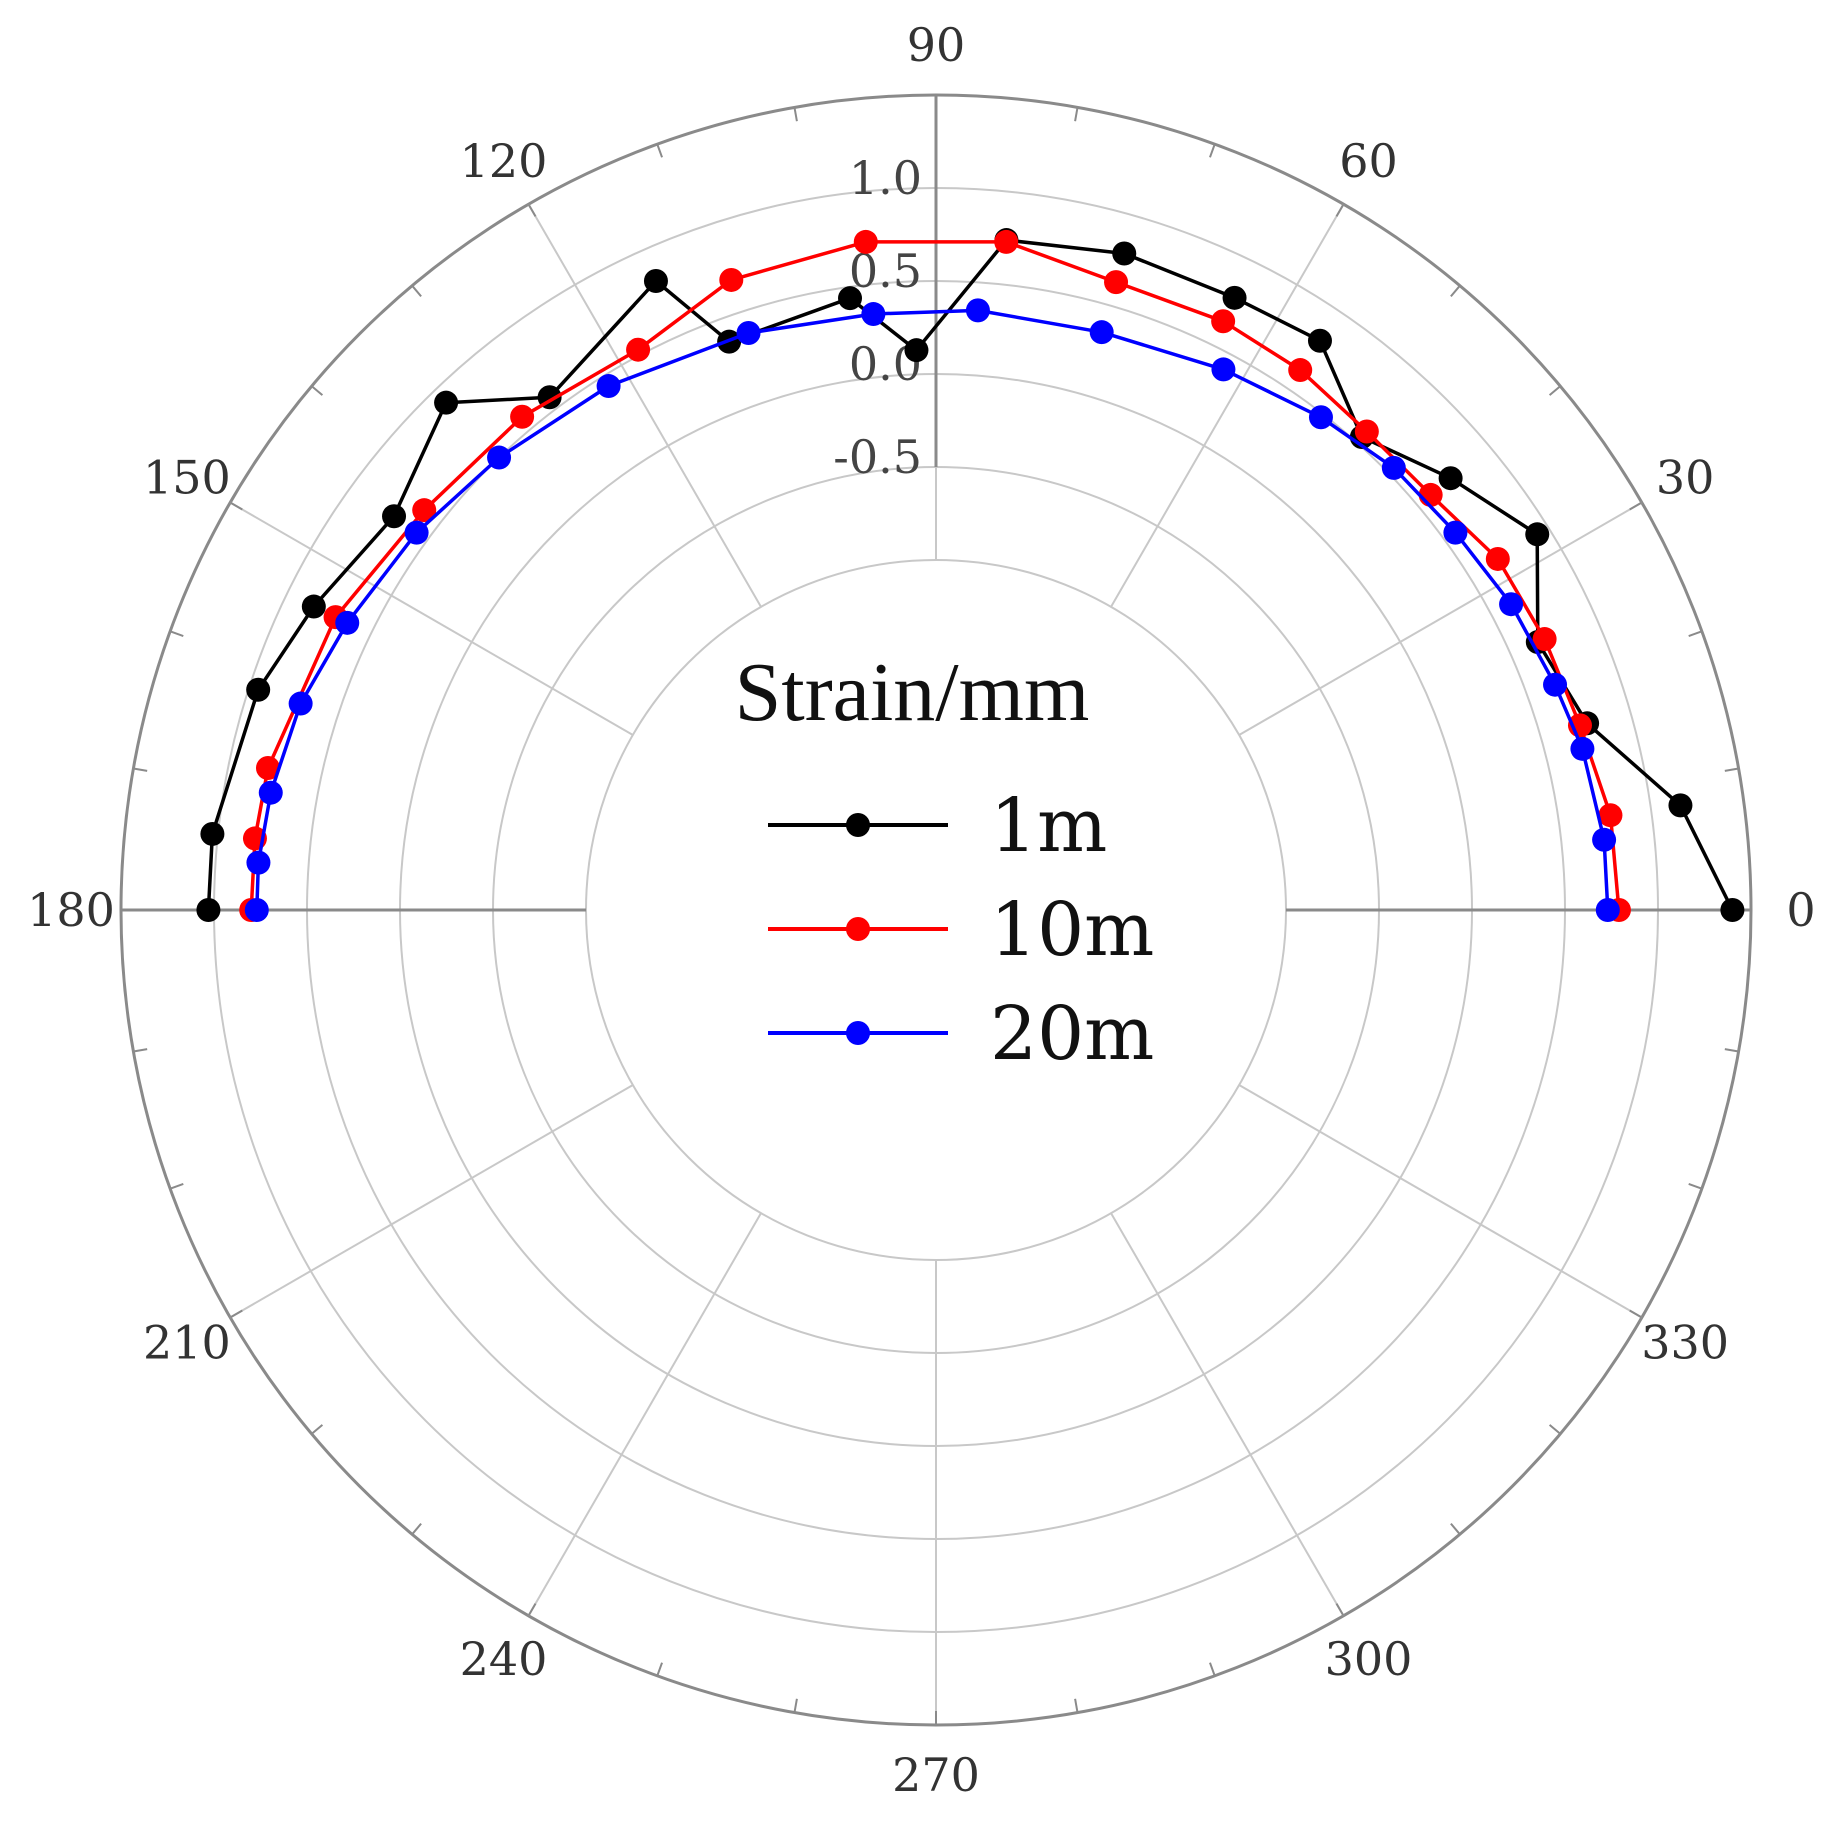  I want to click on angle-tick-label: 0, so click(1800, 910).